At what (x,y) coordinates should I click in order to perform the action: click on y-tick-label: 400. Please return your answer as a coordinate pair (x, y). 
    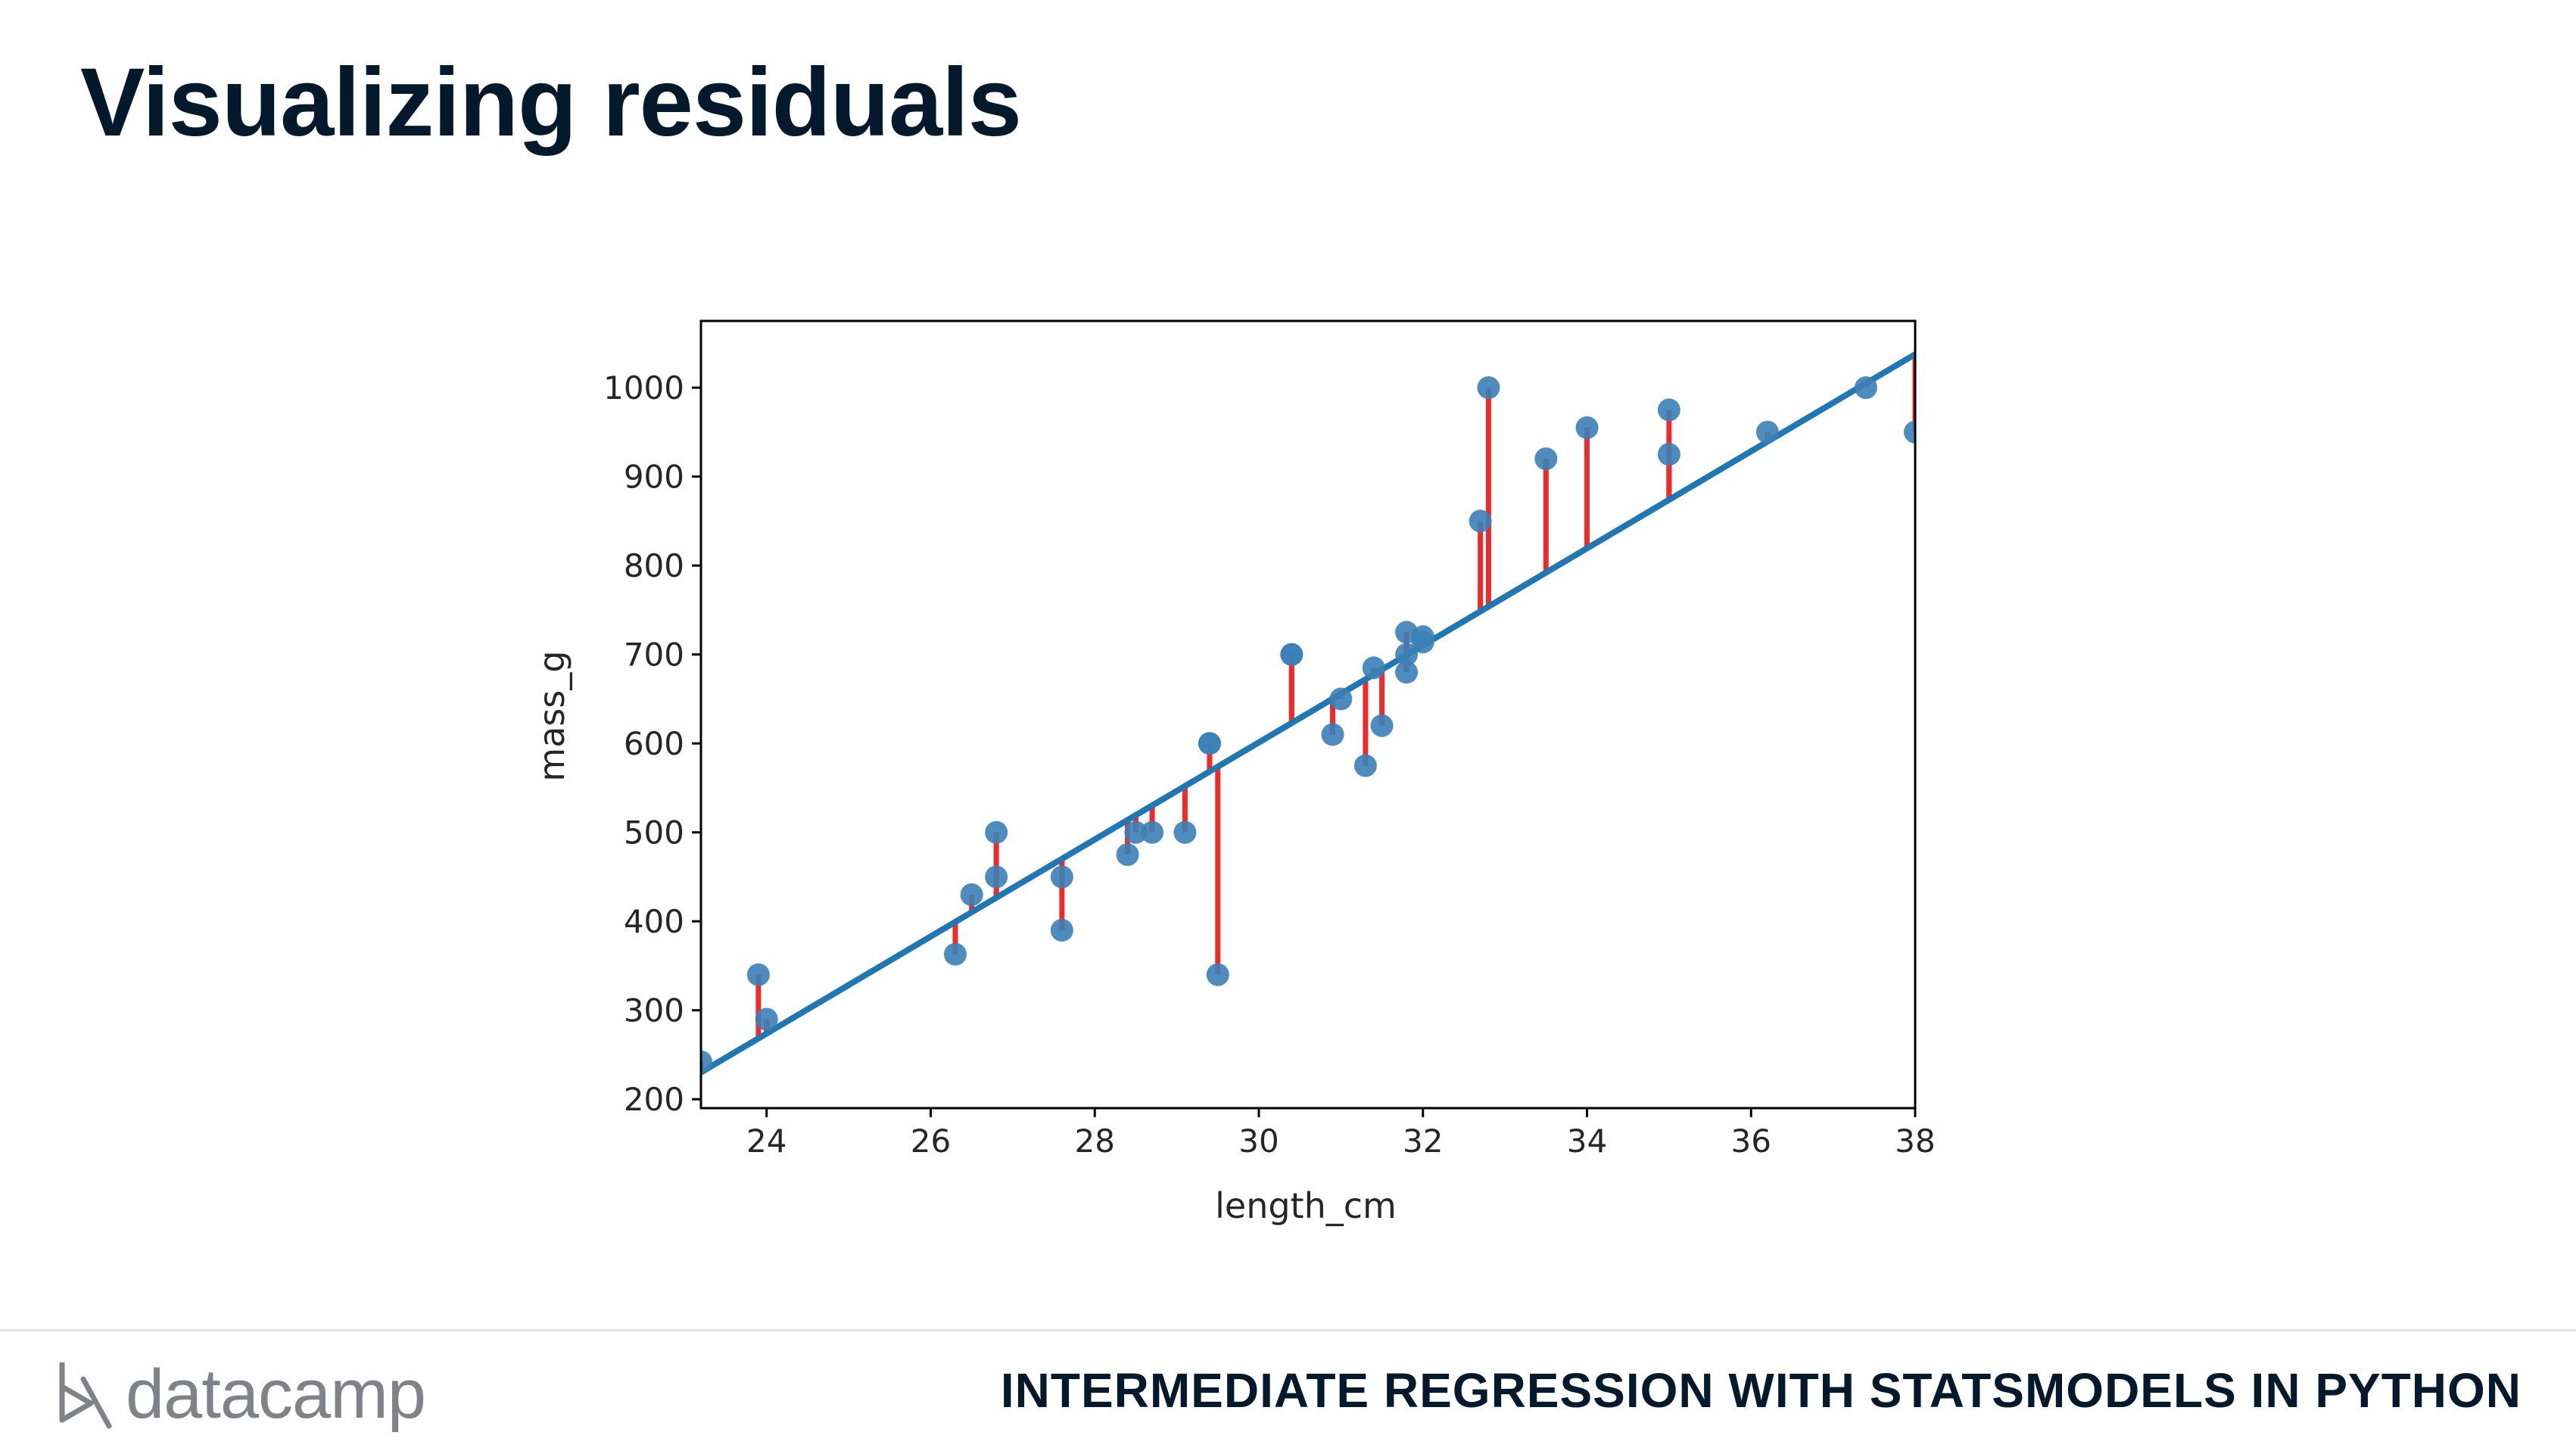
    Looking at the image, I should click on (654, 921).